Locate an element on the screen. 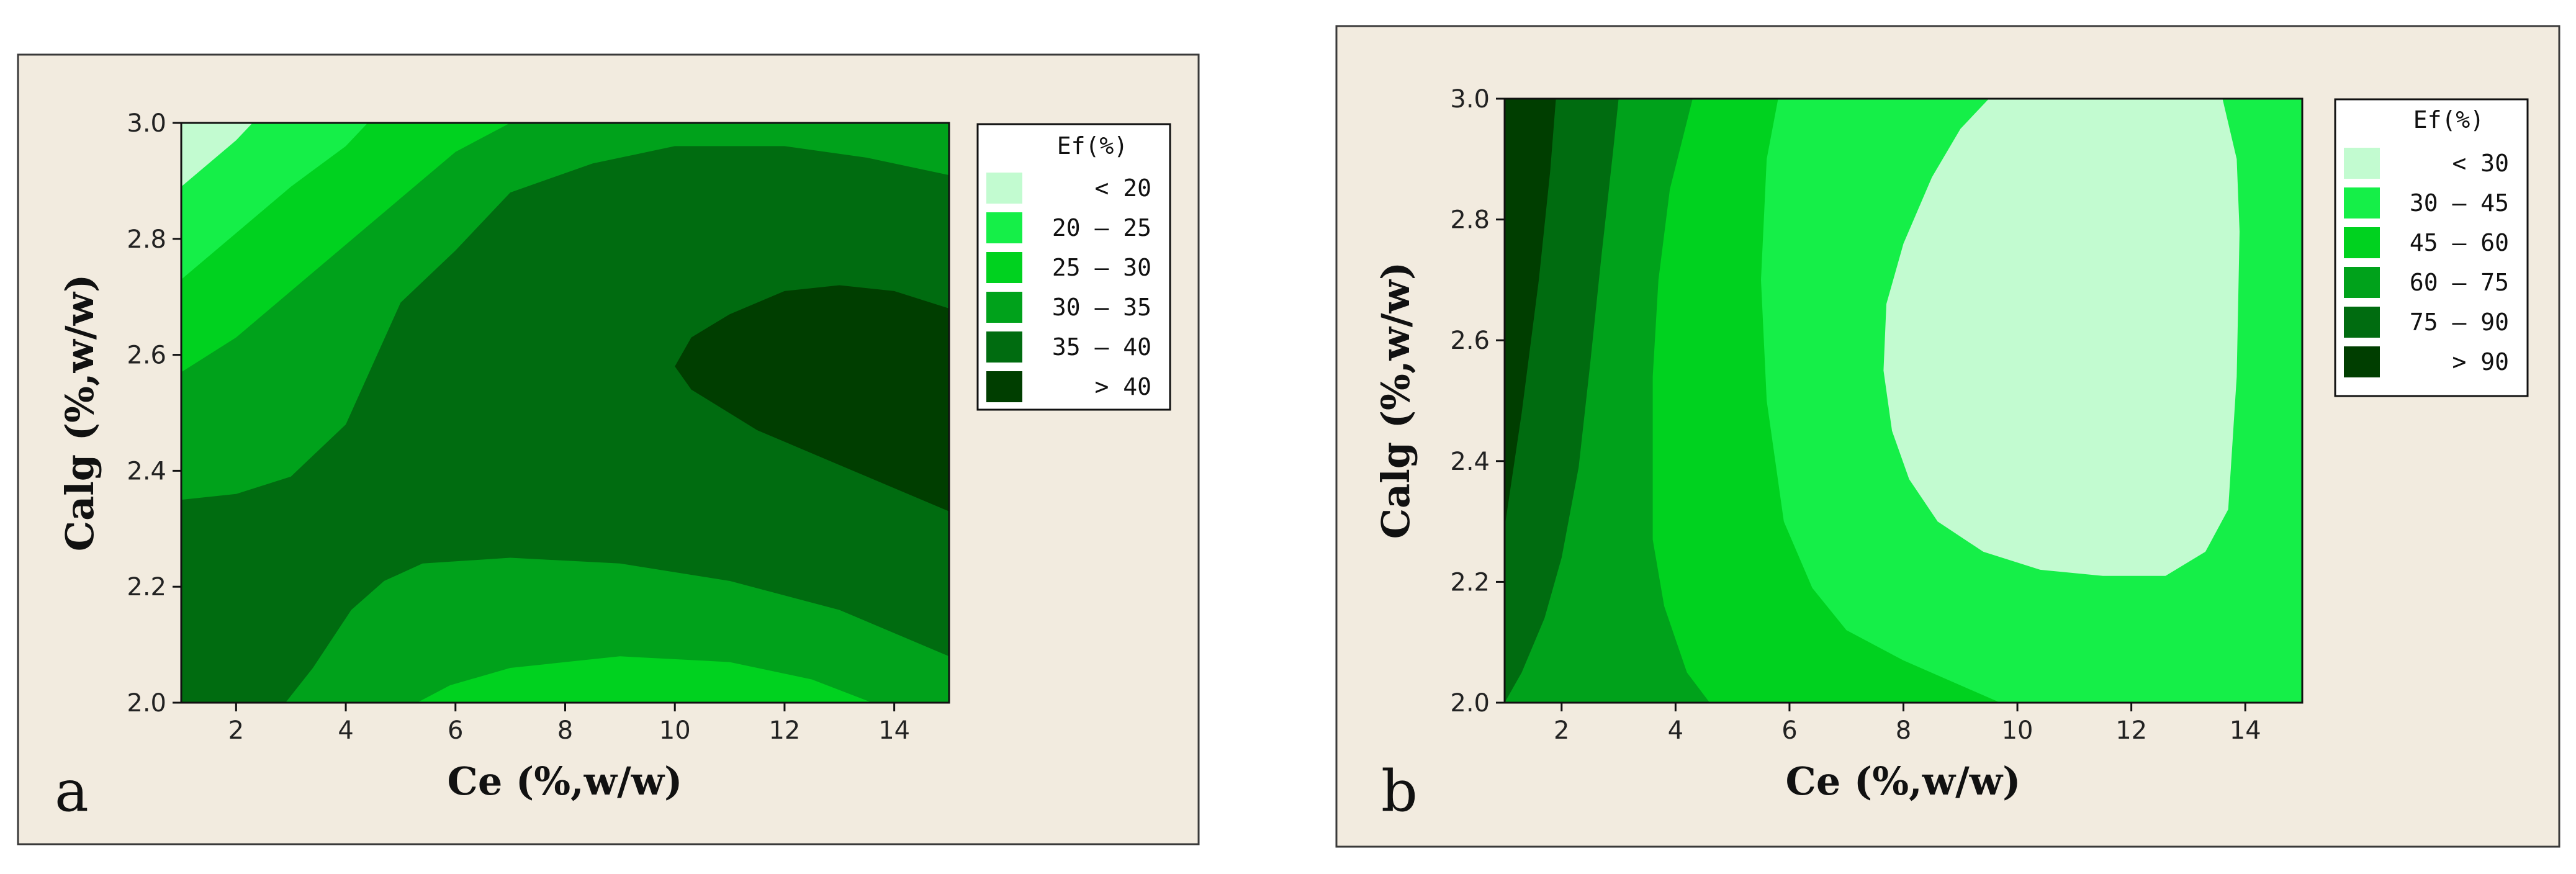 Image resolution: width=2576 pixels, height=874 pixels. panel-a-legend-title: Ef(%) is located at coordinates (1092, 146).